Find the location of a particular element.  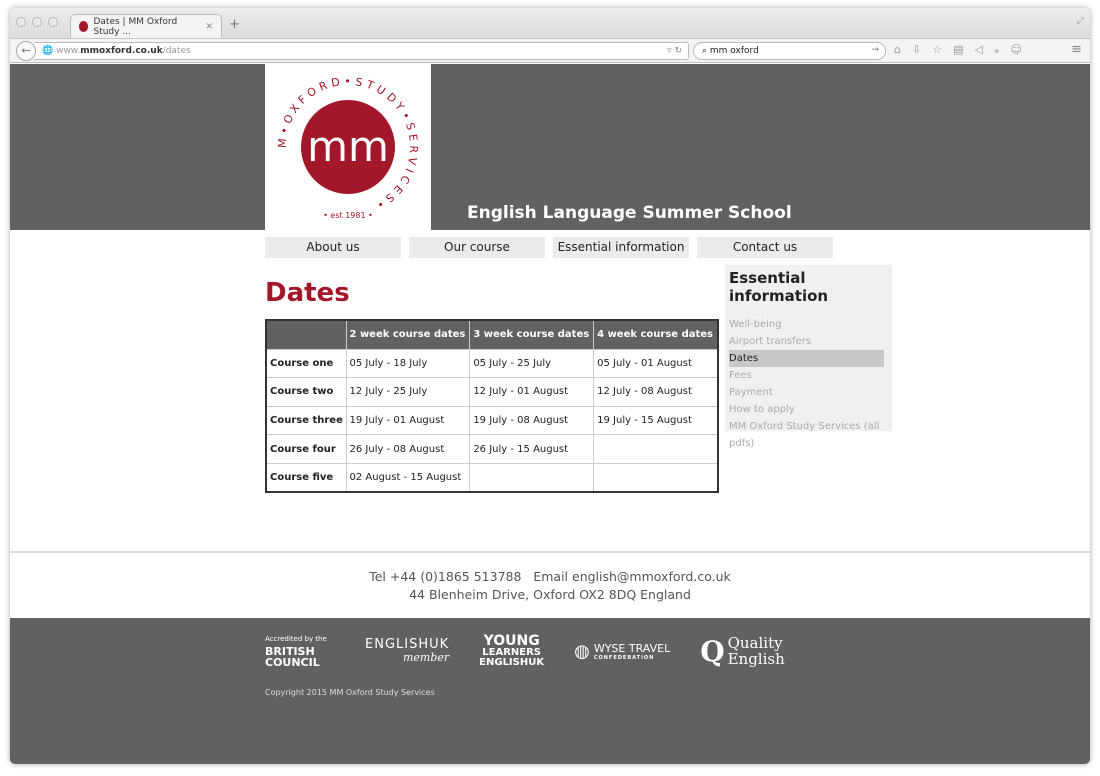

extension-icon: ⁎ is located at coordinates (996, 49).